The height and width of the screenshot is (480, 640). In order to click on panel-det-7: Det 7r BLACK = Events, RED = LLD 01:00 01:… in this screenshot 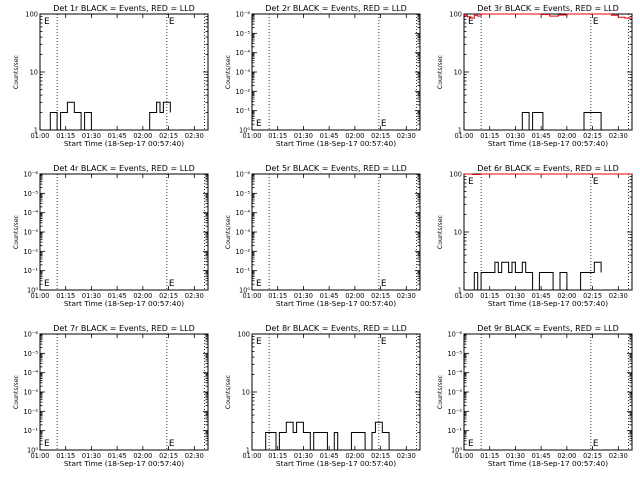, I will do `click(111, 396)`.